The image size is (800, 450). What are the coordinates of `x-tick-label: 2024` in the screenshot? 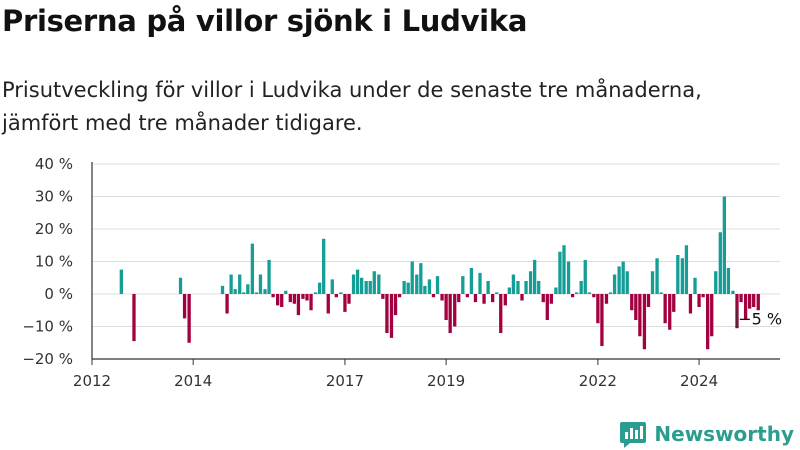 It's located at (699, 381).